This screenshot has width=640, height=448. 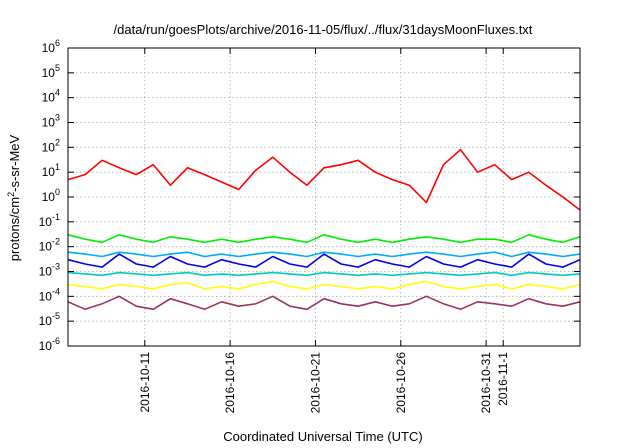 What do you see at coordinates (49, 245) in the screenshot?
I see `y-tick-label: 10⁻²` at bounding box center [49, 245].